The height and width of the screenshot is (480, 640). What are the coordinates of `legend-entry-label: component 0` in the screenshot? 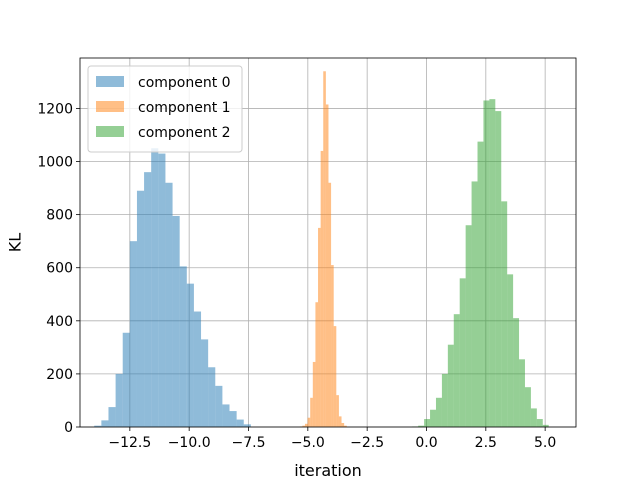 It's located at (184, 83).